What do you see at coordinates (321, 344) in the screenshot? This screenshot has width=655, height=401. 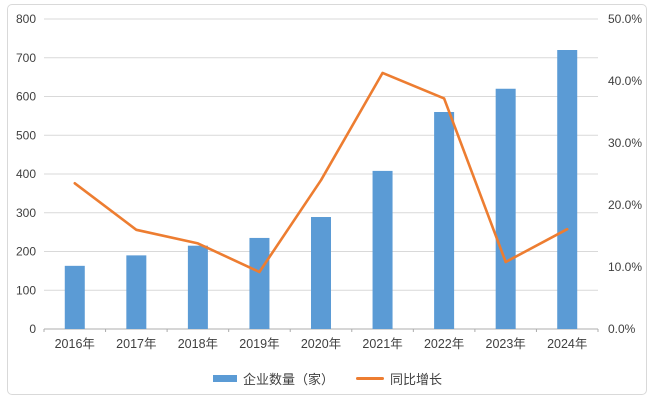 I see `x-axis-category-label: 2020年` at bounding box center [321, 344].